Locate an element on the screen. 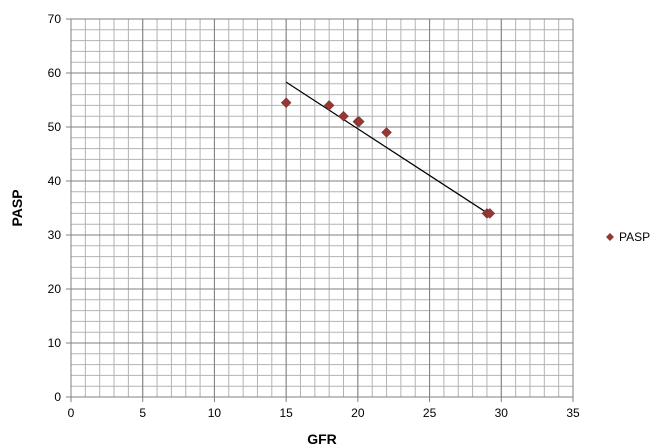  x-tick-label: 15 is located at coordinates (286, 413).